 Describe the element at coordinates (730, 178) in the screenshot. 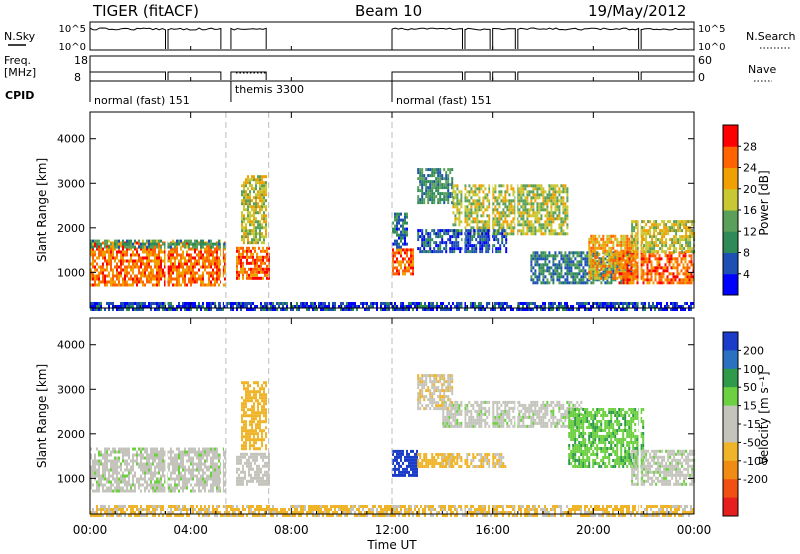

I see `power-colorbar-swatch` at that location.